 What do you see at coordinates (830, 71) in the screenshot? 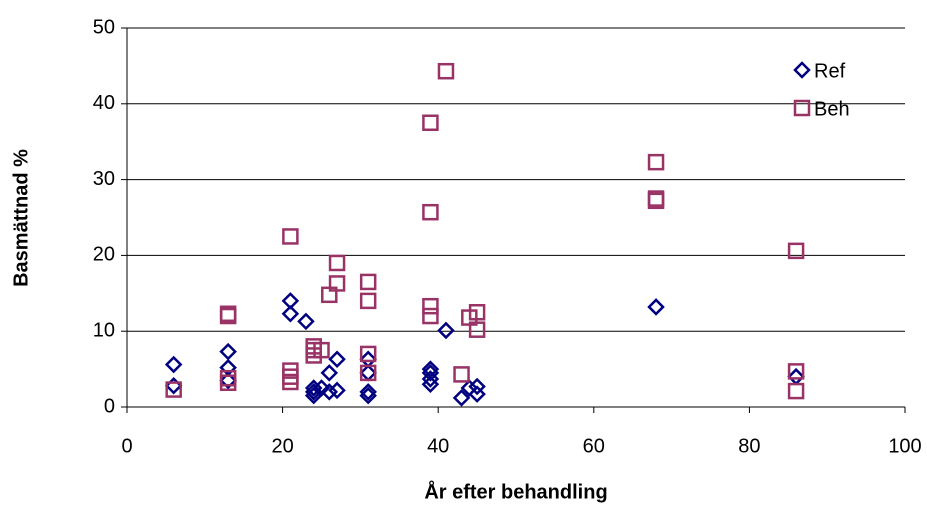
I see `legend-label: Ref` at bounding box center [830, 71].